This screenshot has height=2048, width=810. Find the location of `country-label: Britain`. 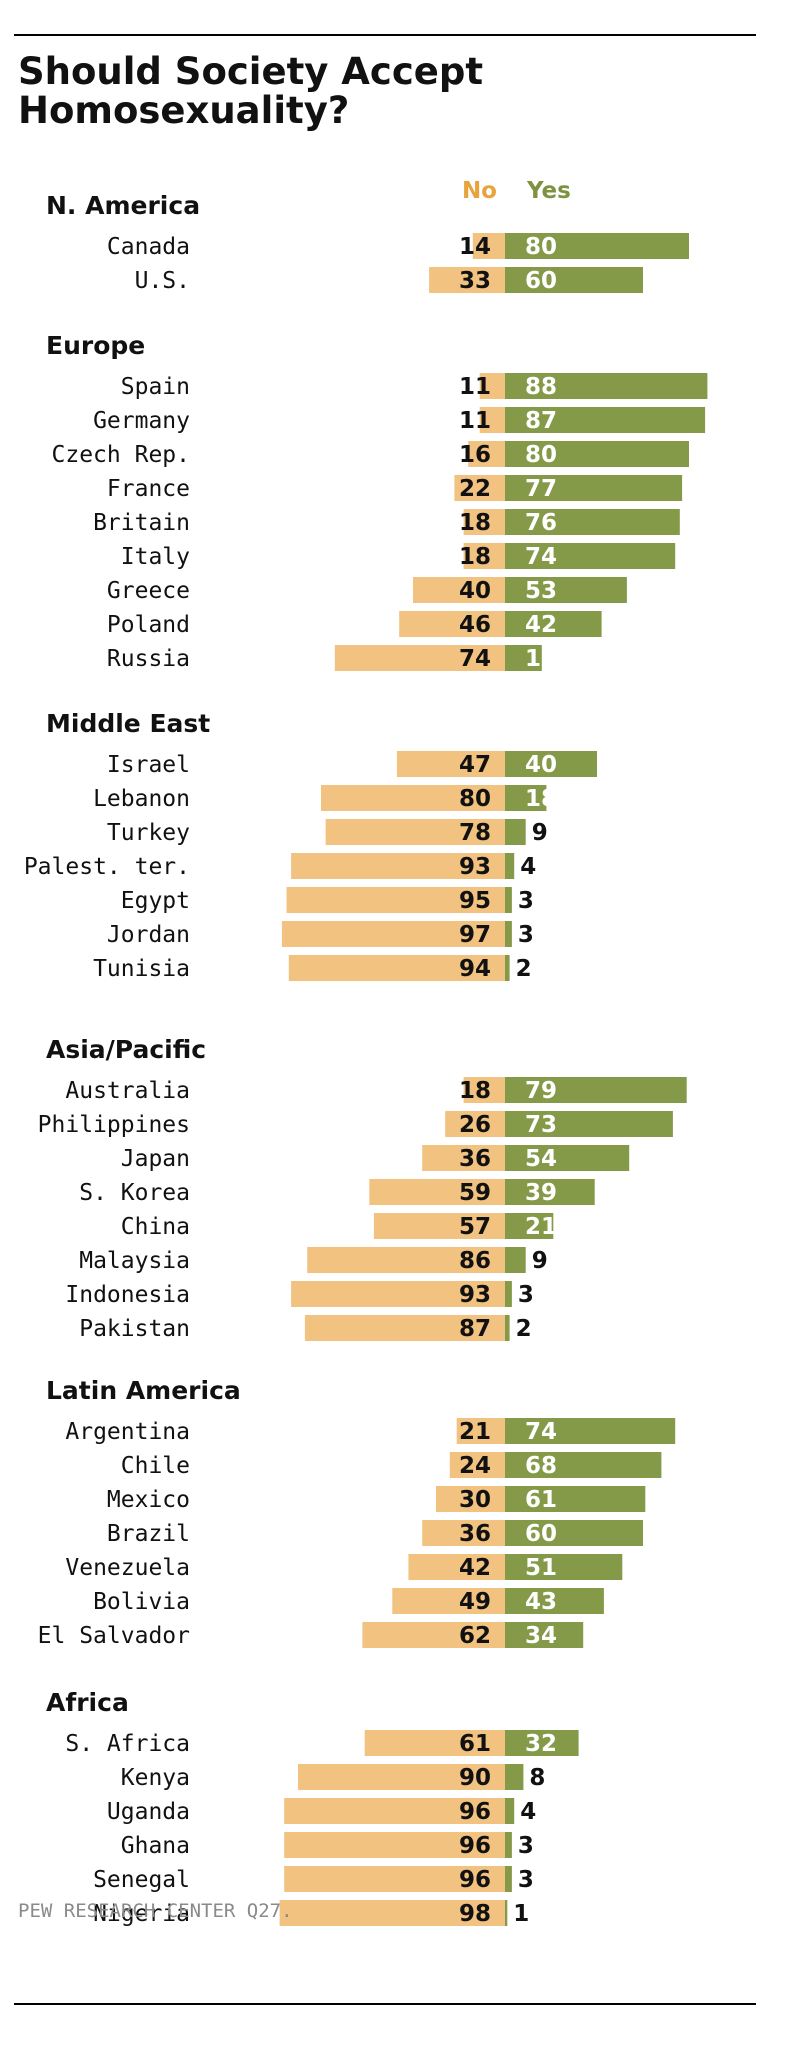

country-label: Britain is located at coordinates (141, 523).